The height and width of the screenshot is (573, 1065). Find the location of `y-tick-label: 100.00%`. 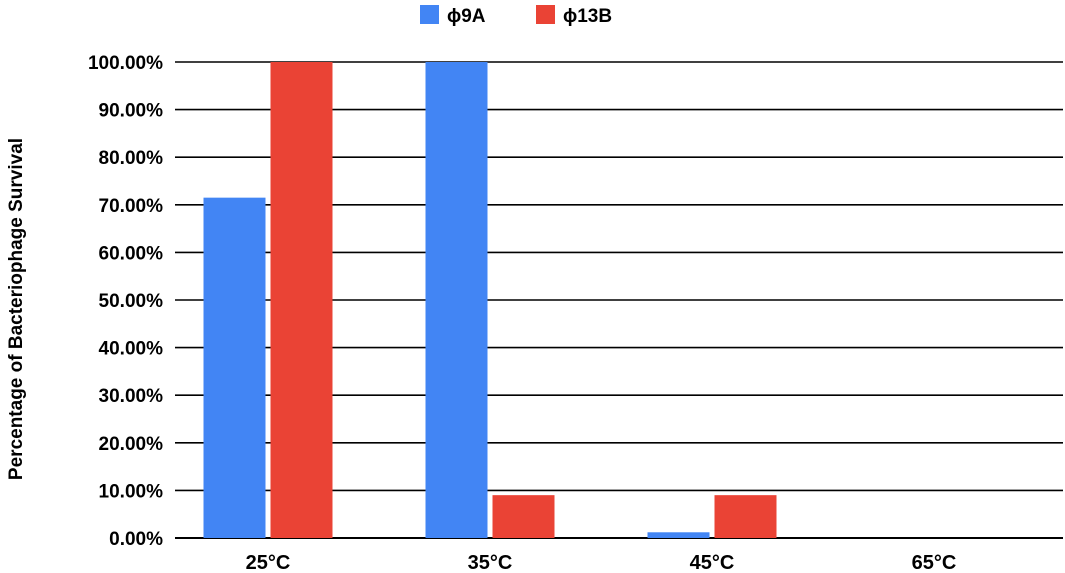

y-tick-label: 100.00% is located at coordinates (125, 63).